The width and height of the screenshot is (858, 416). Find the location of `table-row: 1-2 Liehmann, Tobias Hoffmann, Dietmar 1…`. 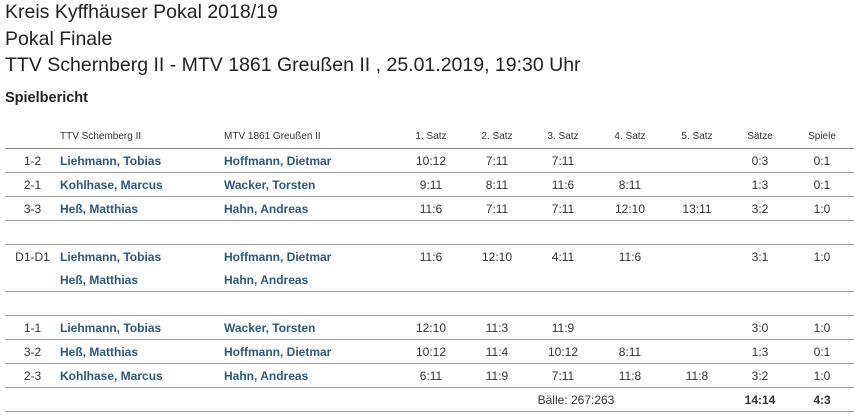

table-row: 1-2 Liehmann, Tobias Hoffmann, Dietmar 1… is located at coordinates (429, 160).